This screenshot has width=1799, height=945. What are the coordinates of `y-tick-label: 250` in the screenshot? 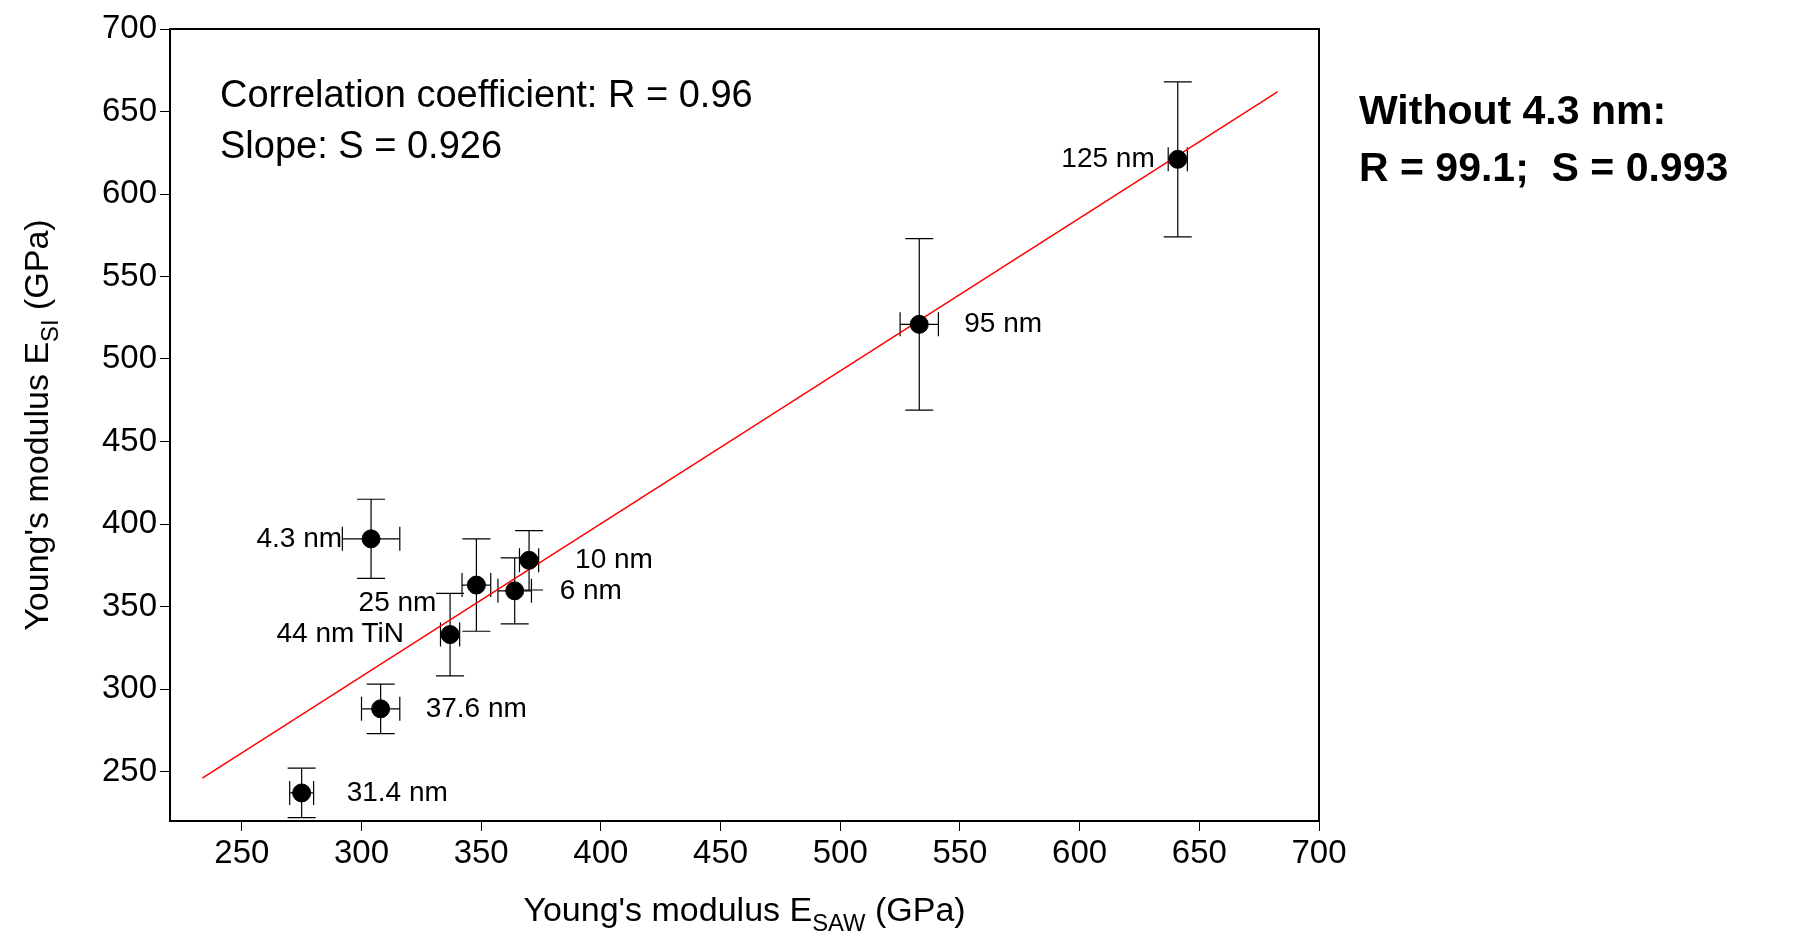 It's located at (129, 769).